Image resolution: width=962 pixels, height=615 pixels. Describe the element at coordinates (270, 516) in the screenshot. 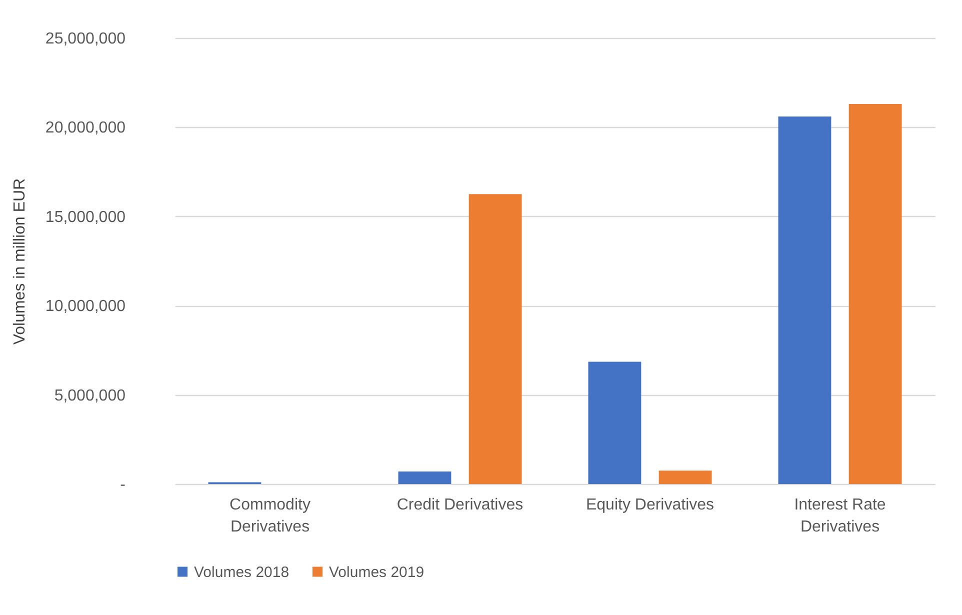

I see `x-tick-label: Commodity Derivatives` at that location.